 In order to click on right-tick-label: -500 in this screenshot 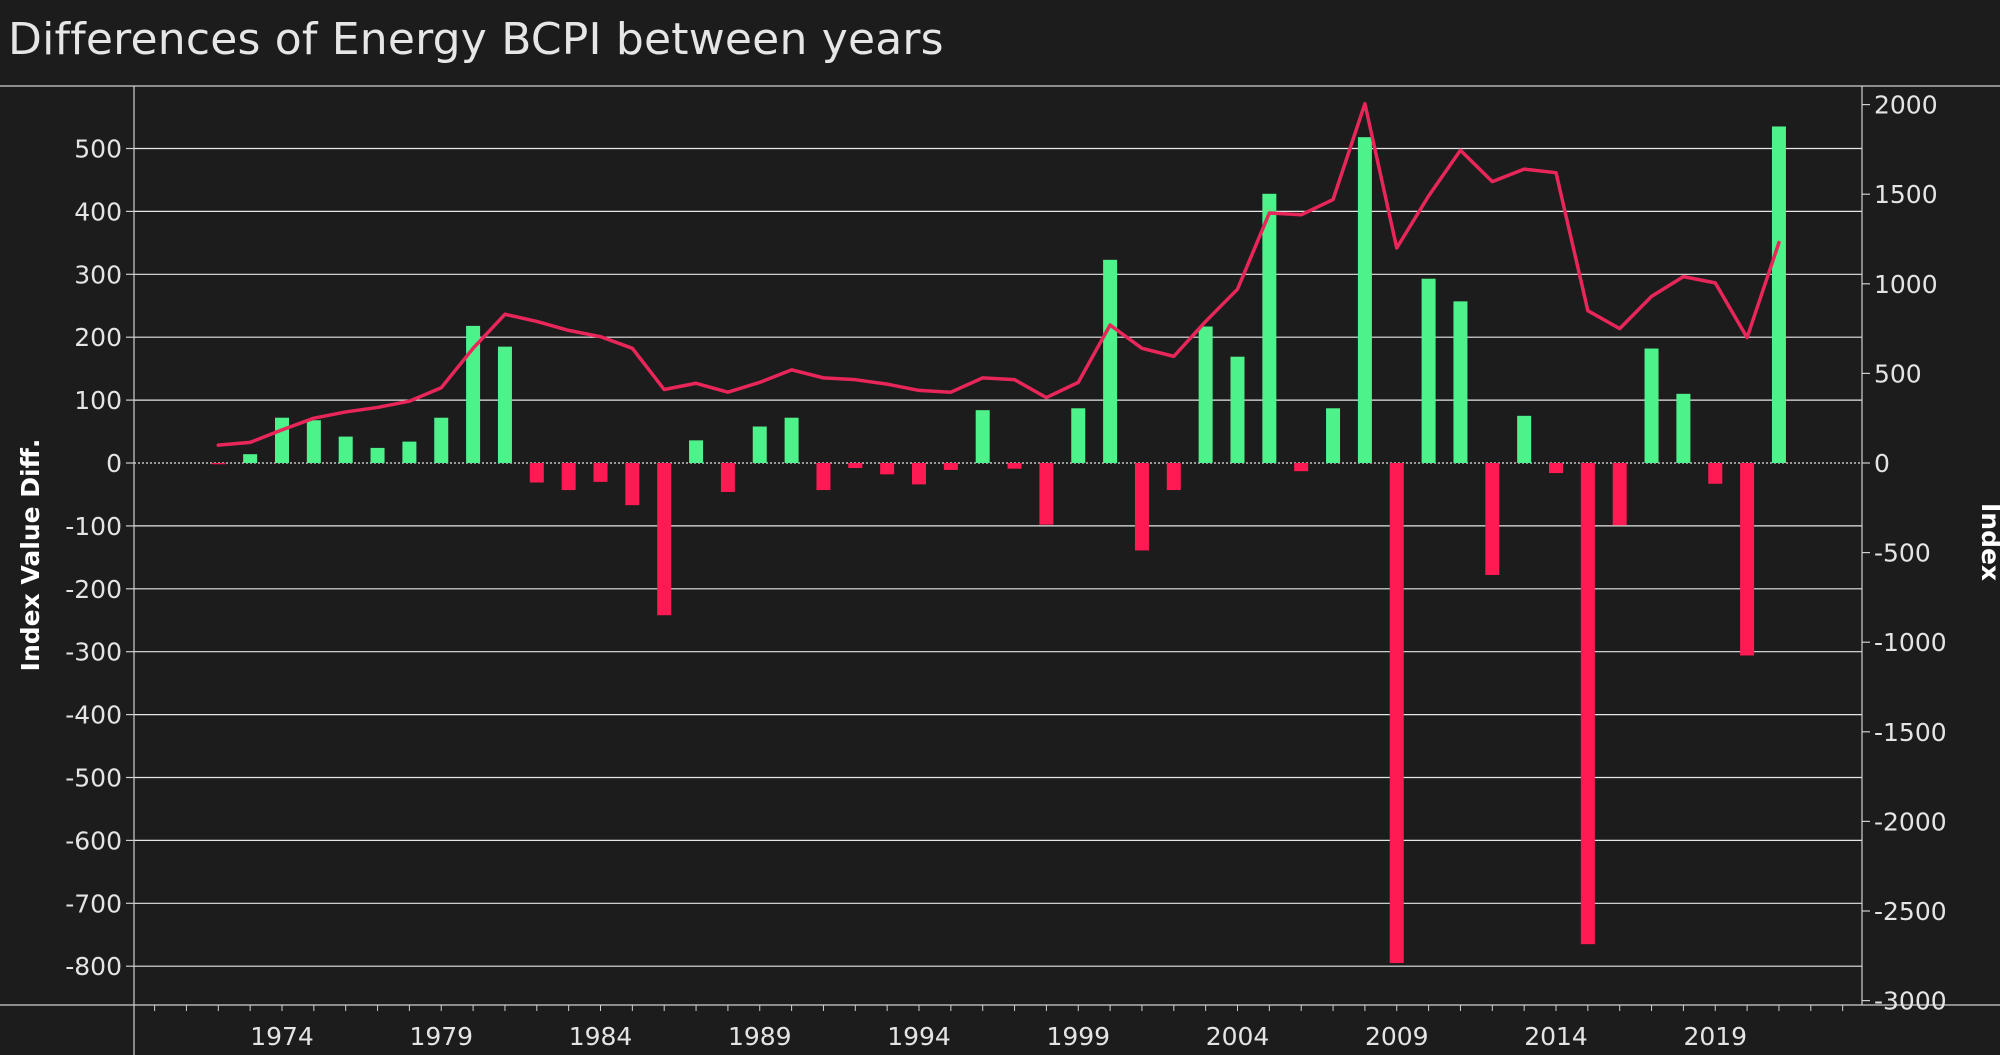, I will do `click(1902, 553)`.